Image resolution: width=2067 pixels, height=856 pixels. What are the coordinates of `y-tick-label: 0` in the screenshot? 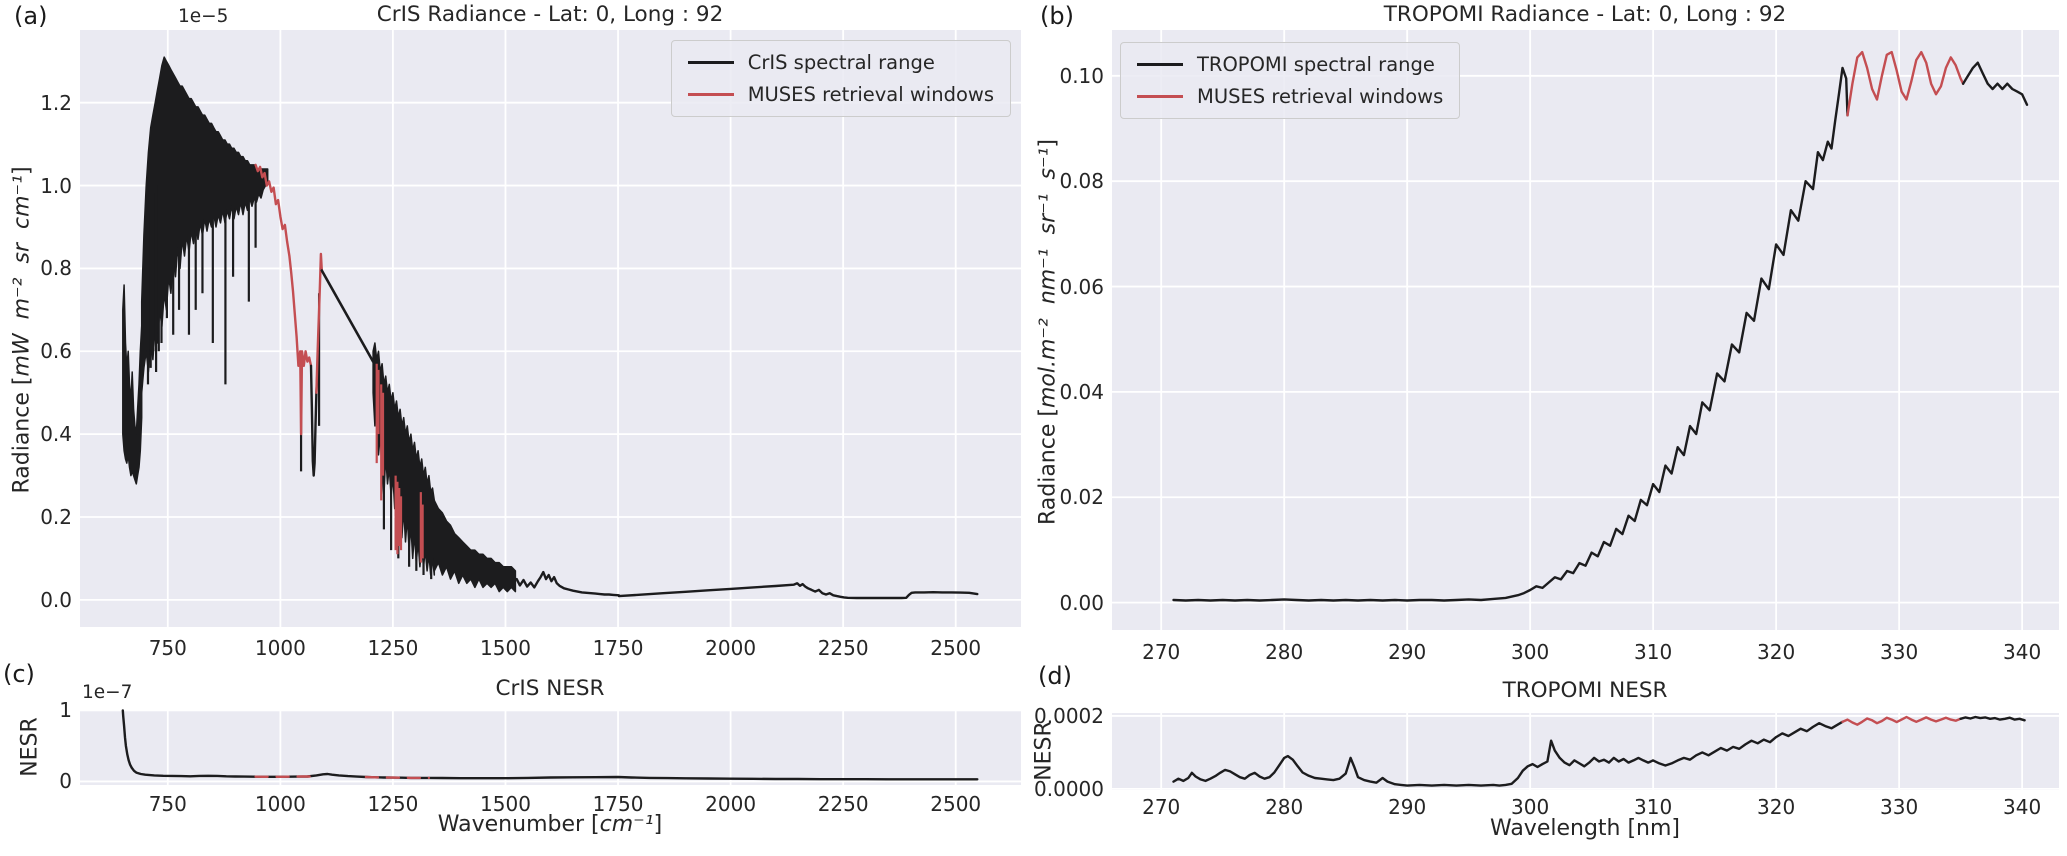 It's located at (65, 781).